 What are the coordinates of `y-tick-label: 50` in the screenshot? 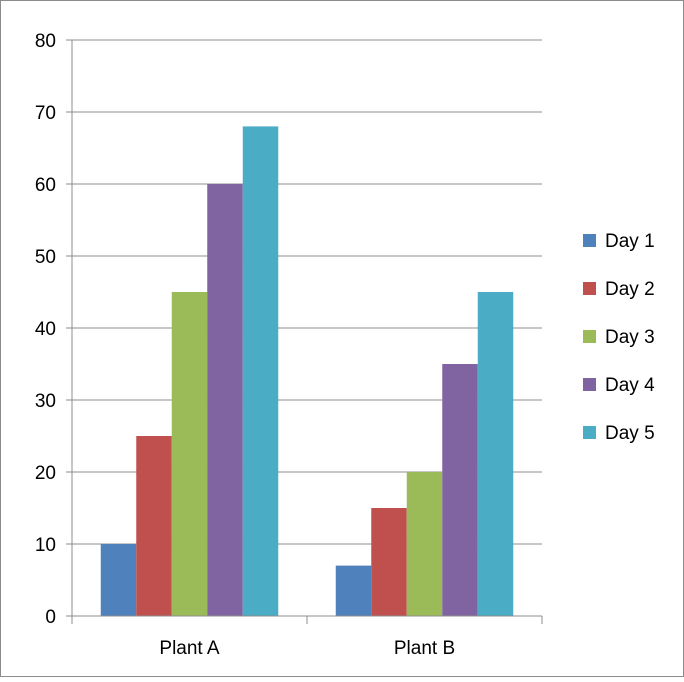 It's located at (45, 257).